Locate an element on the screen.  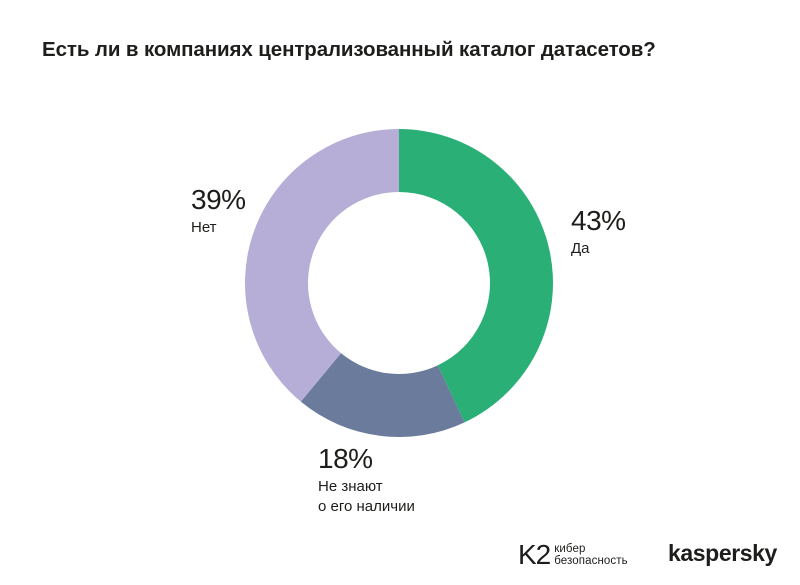
category-label-ne-znayut: Не знают о его наличии is located at coordinates (366, 496).